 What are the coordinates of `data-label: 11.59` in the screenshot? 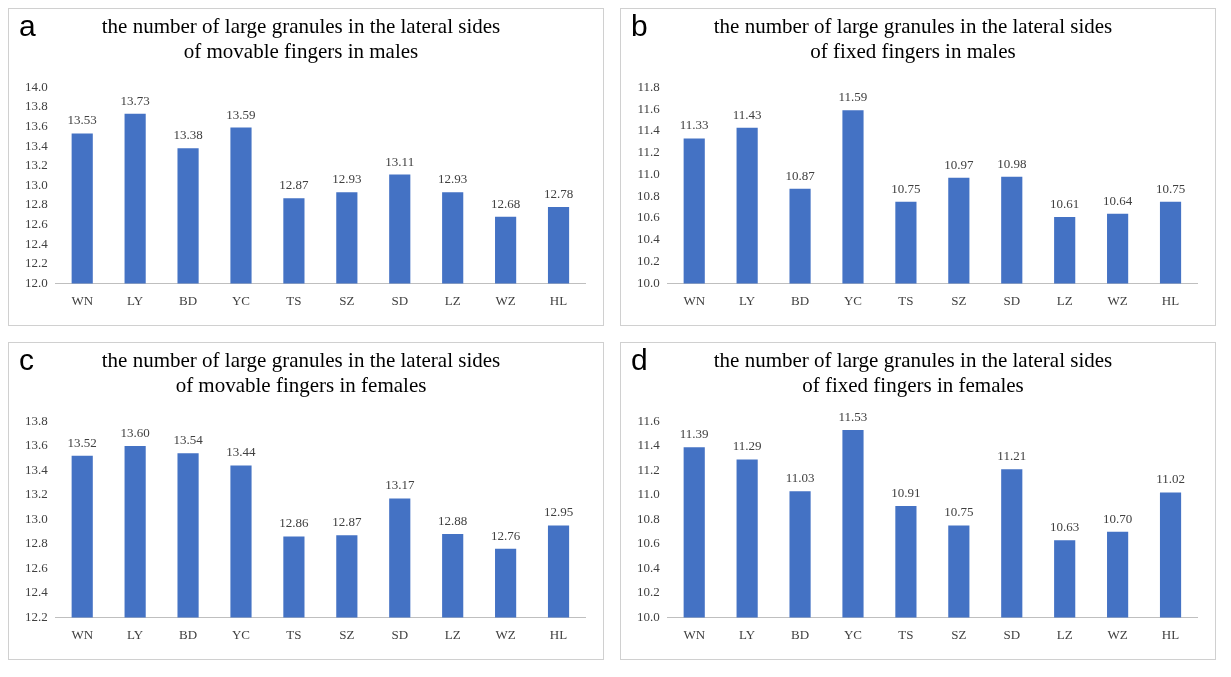 It's located at (853, 97).